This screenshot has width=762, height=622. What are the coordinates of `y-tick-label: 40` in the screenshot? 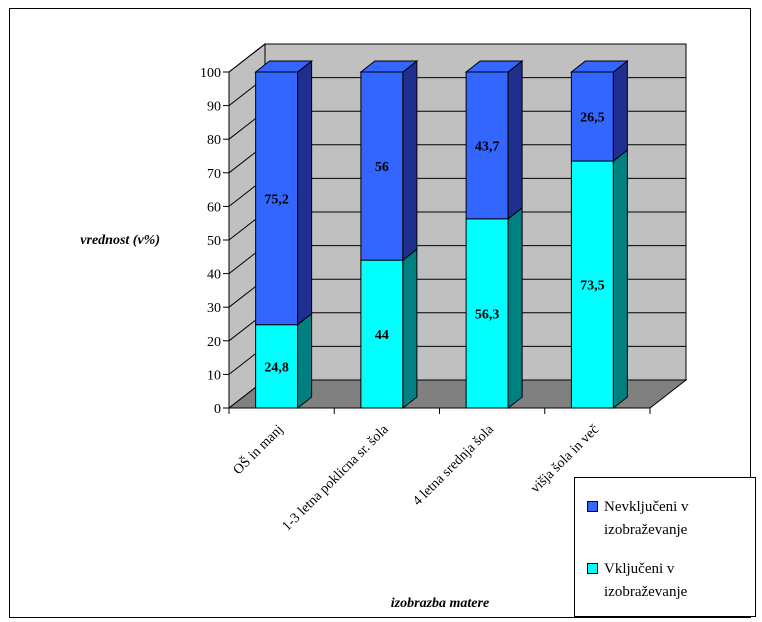 It's located at (214, 275).